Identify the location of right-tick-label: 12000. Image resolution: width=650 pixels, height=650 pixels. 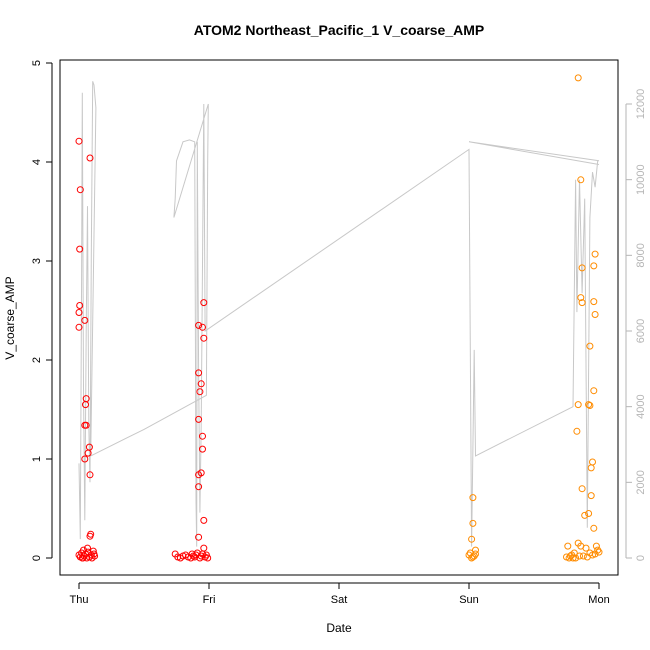
(641, 104).